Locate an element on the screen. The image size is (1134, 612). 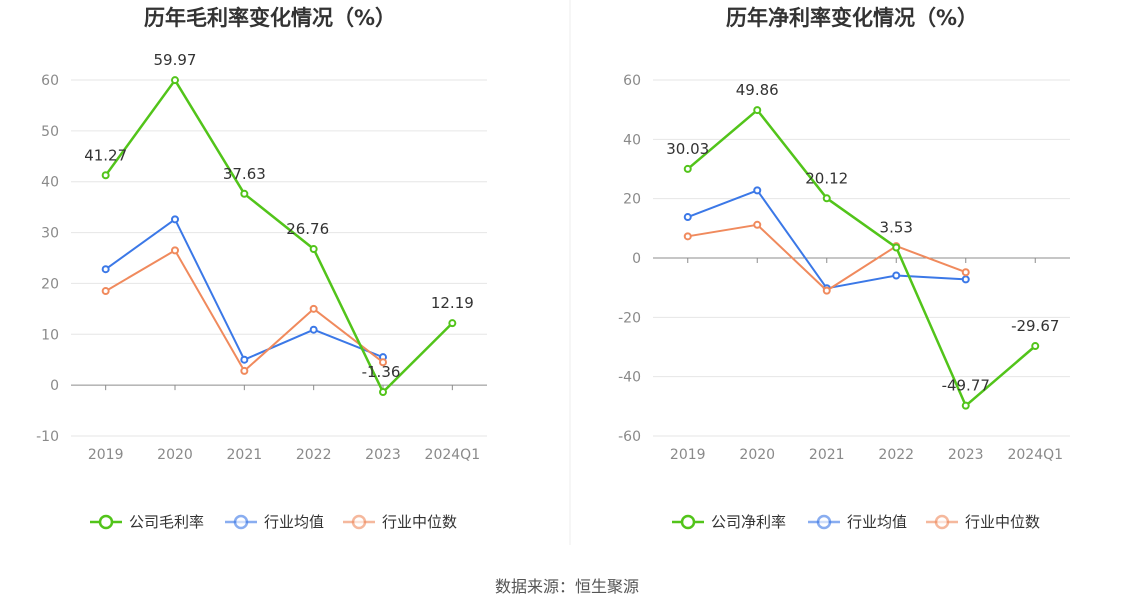
data-label: 59.97 is located at coordinates (175, 60).